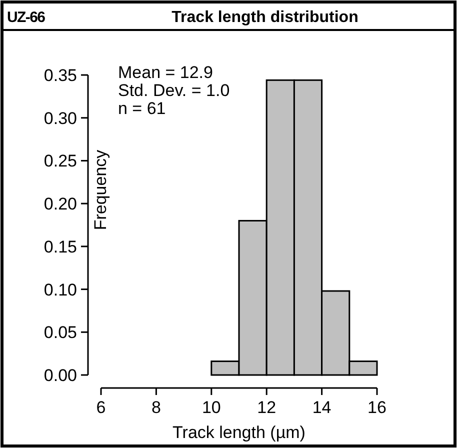 The image size is (457, 448). What do you see at coordinates (239, 432) in the screenshot?
I see `x-axis-title: Track length (µm)` at bounding box center [239, 432].